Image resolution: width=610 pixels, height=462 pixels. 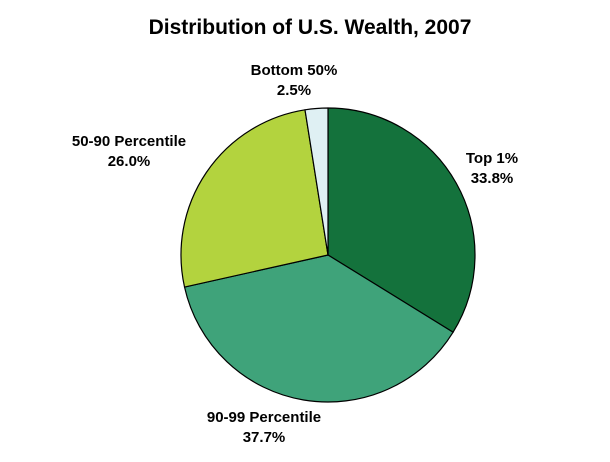 What do you see at coordinates (492, 158) in the screenshot?
I see `slice-label-top-1: Top 1%` at bounding box center [492, 158].